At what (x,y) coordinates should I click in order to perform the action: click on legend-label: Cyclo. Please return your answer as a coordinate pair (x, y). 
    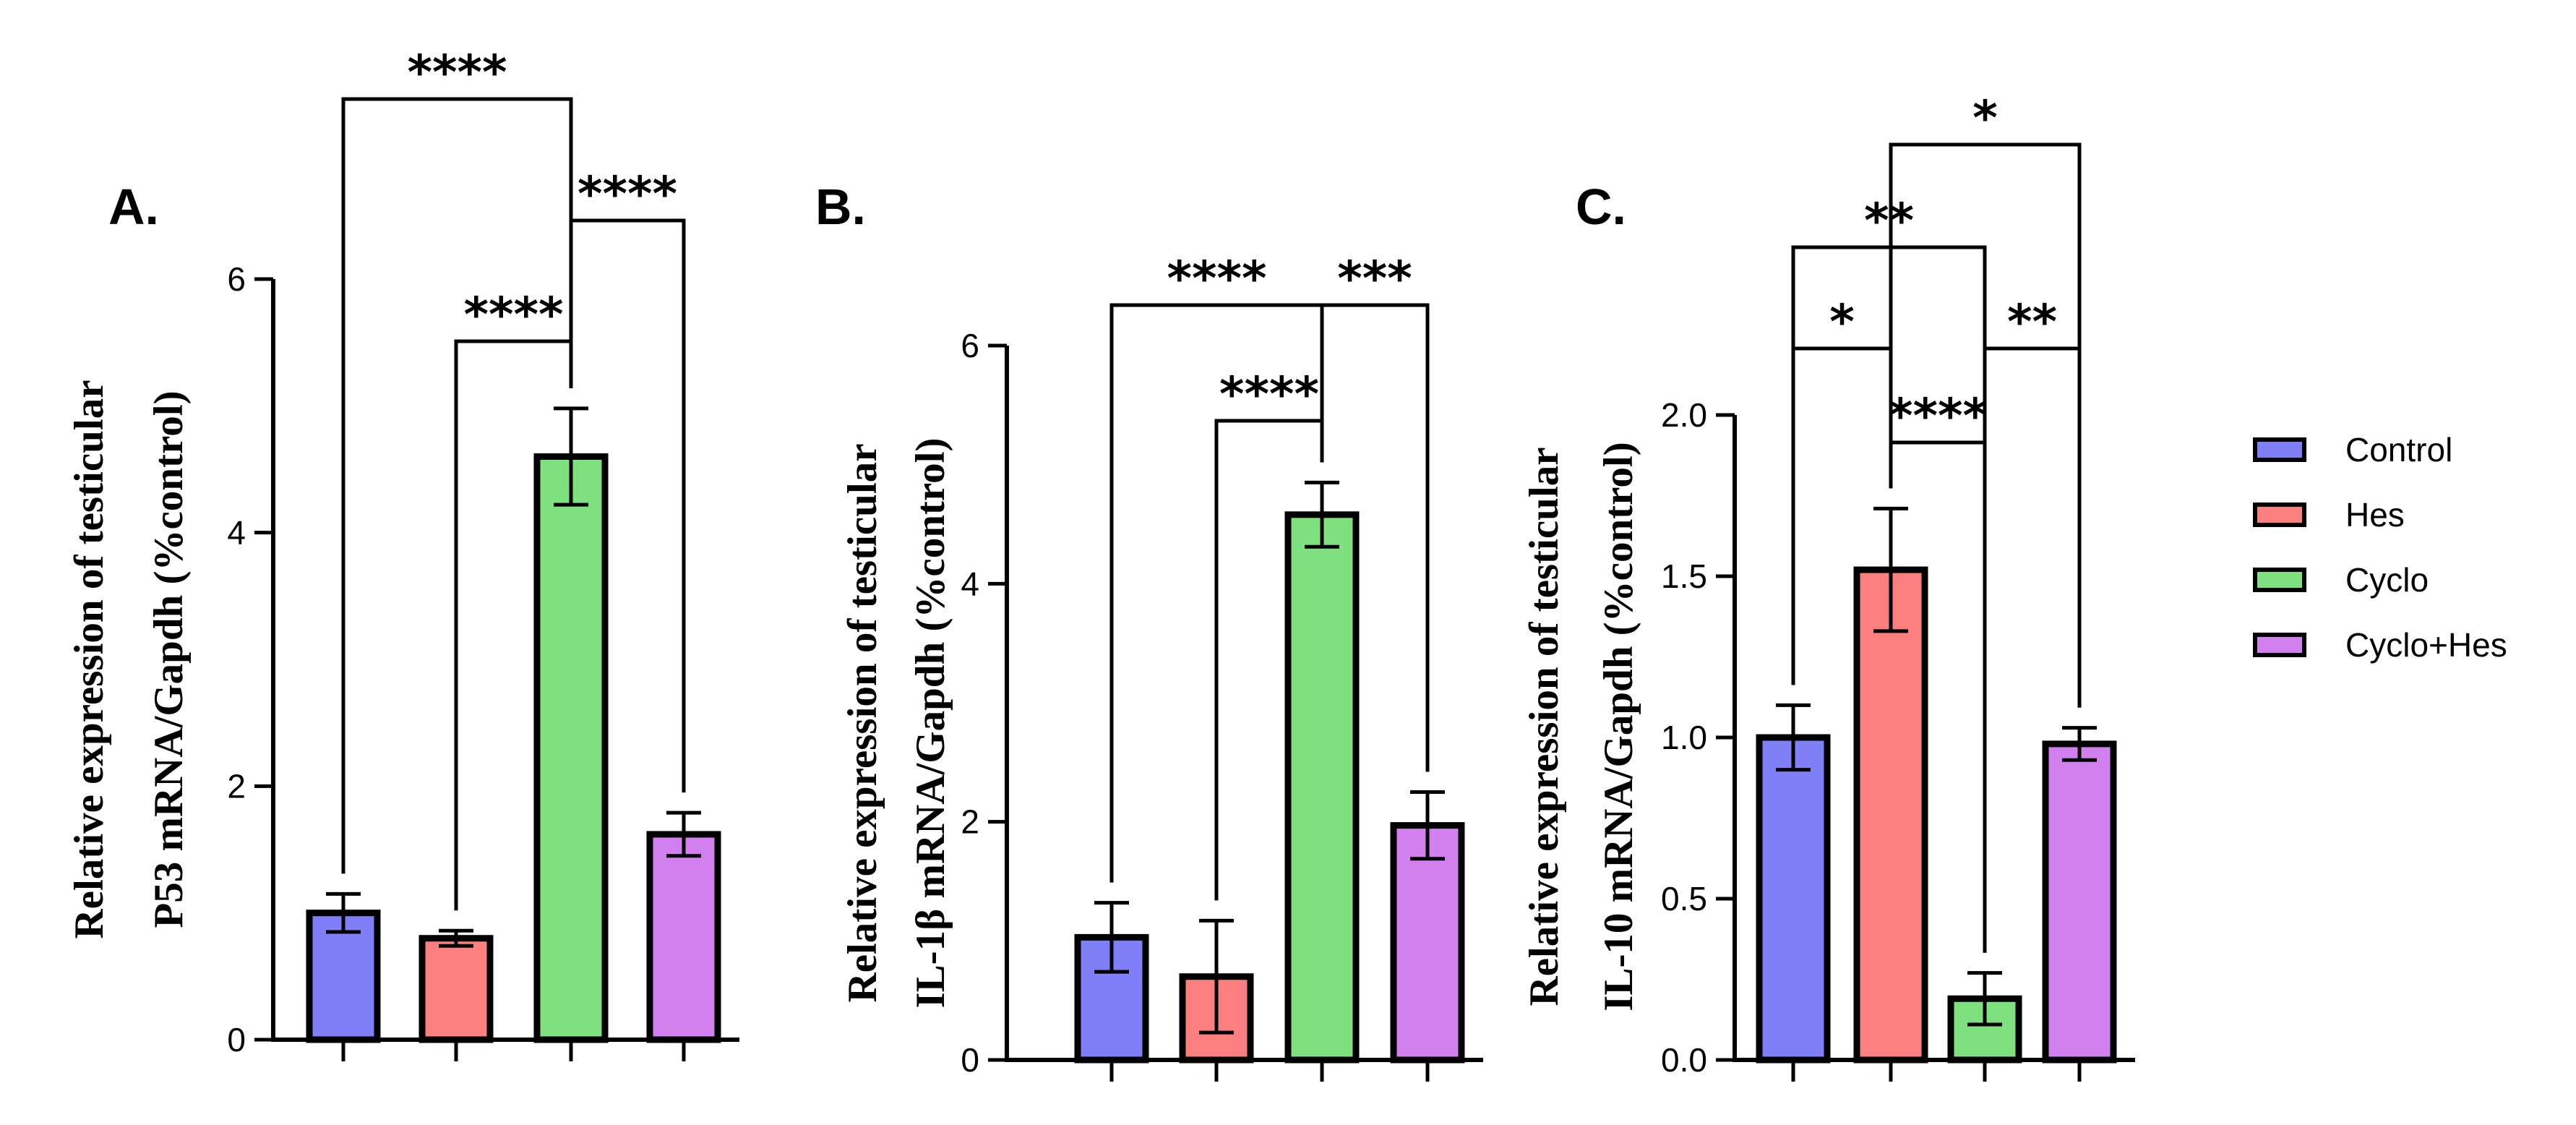
    Looking at the image, I should click on (2387, 580).